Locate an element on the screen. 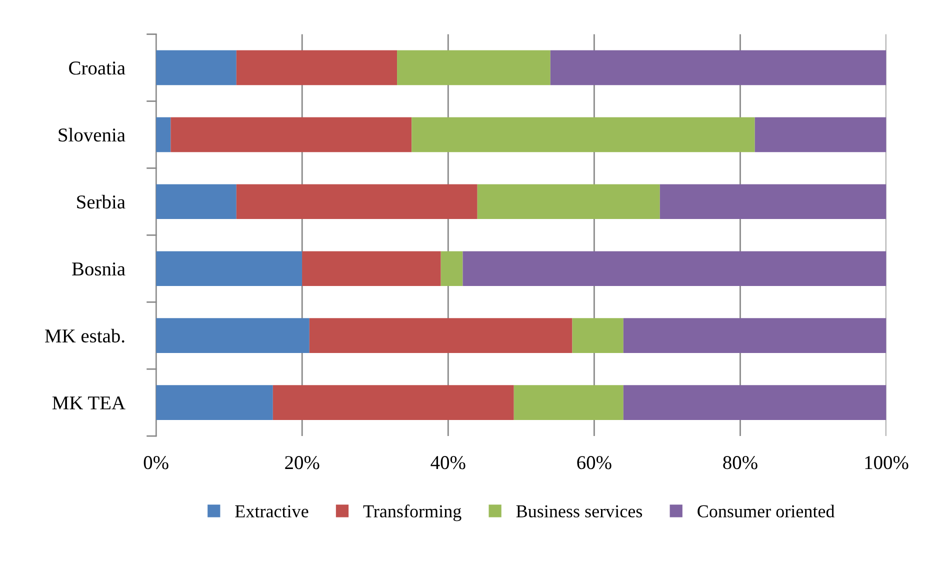 Image resolution: width=929 pixels, height=570 pixels. x-tick-label: 0% is located at coordinates (156, 463).